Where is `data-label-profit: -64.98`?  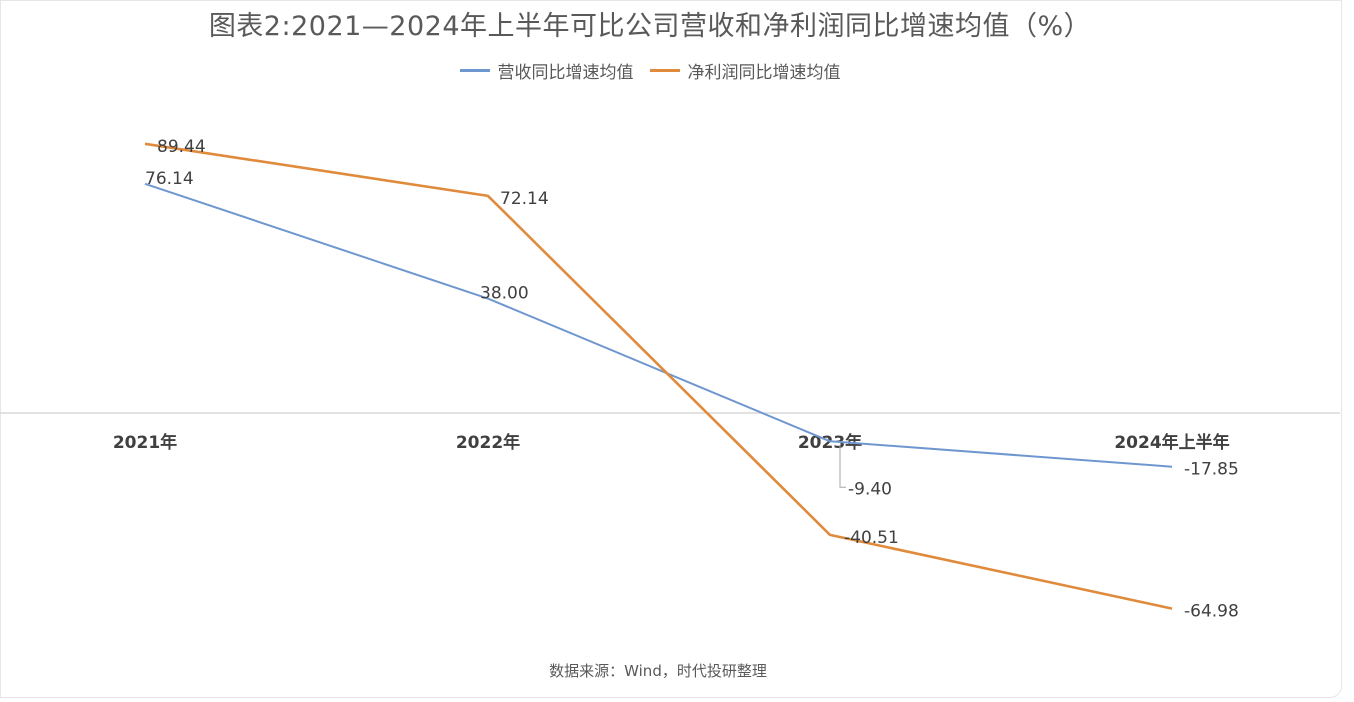 data-label-profit: -64.98 is located at coordinates (1211, 612).